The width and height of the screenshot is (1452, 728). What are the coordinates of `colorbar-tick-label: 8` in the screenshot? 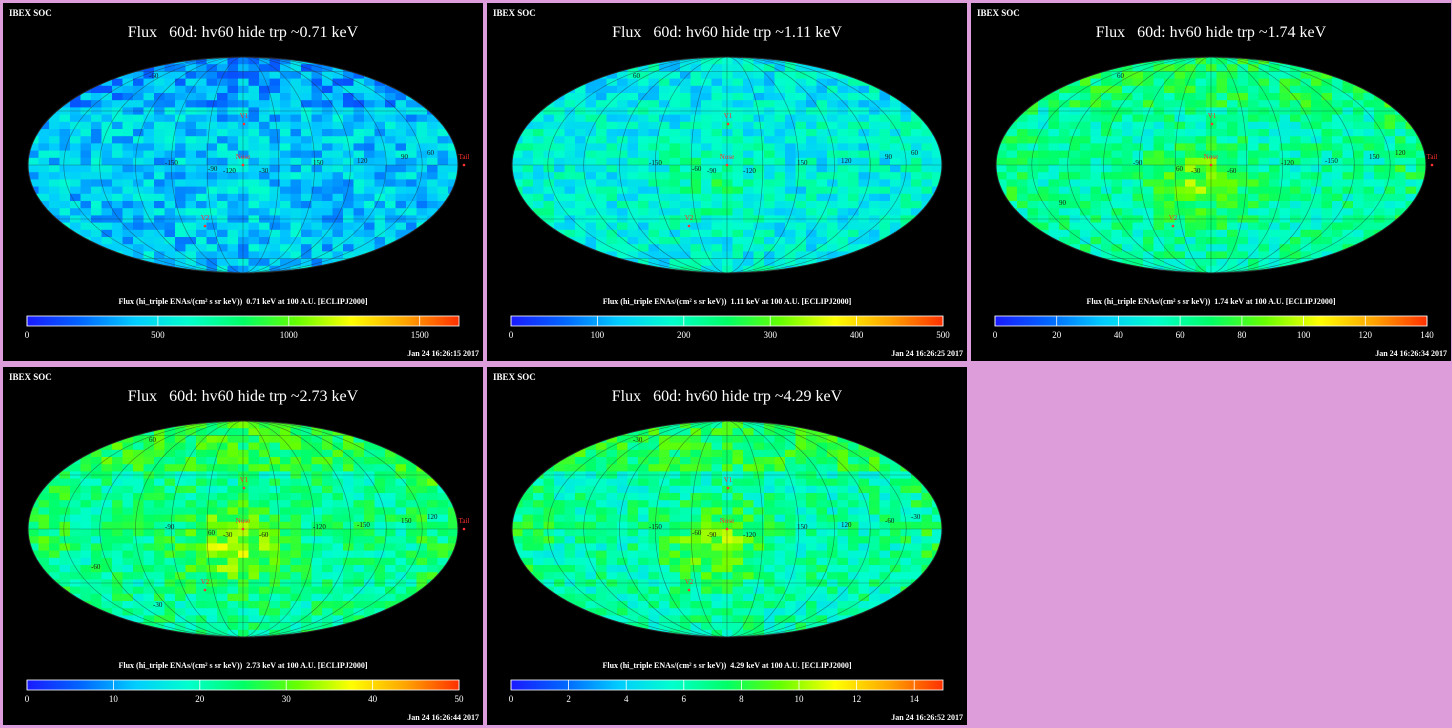 It's located at (741, 699).